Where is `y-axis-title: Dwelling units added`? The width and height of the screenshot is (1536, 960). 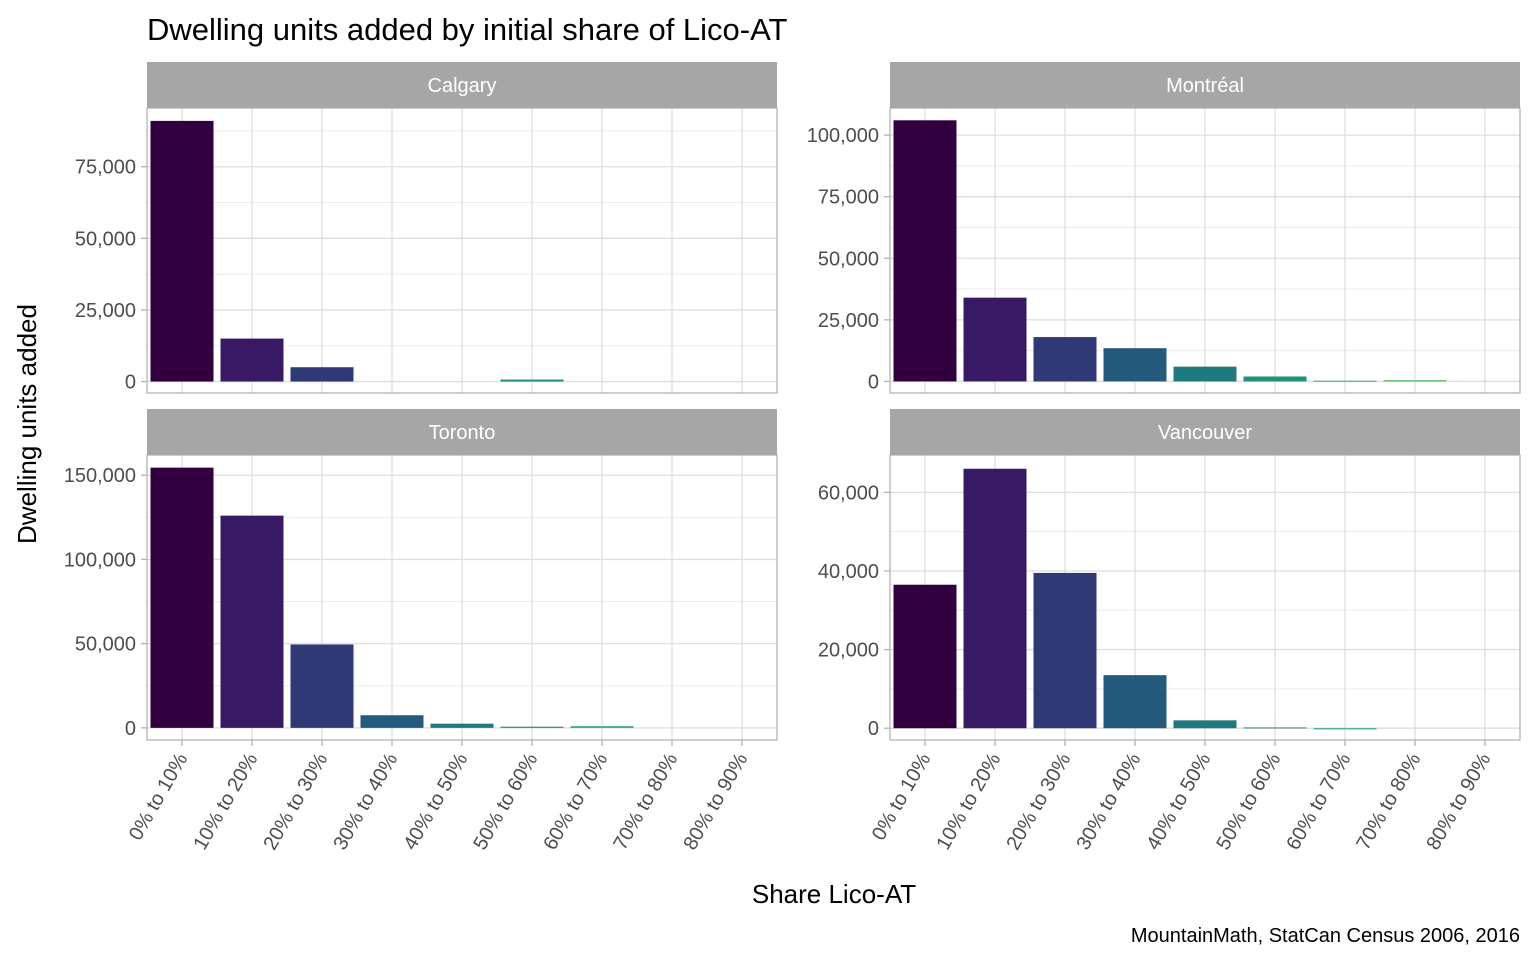 y-axis-title: Dwelling units added is located at coordinates (27, 424).